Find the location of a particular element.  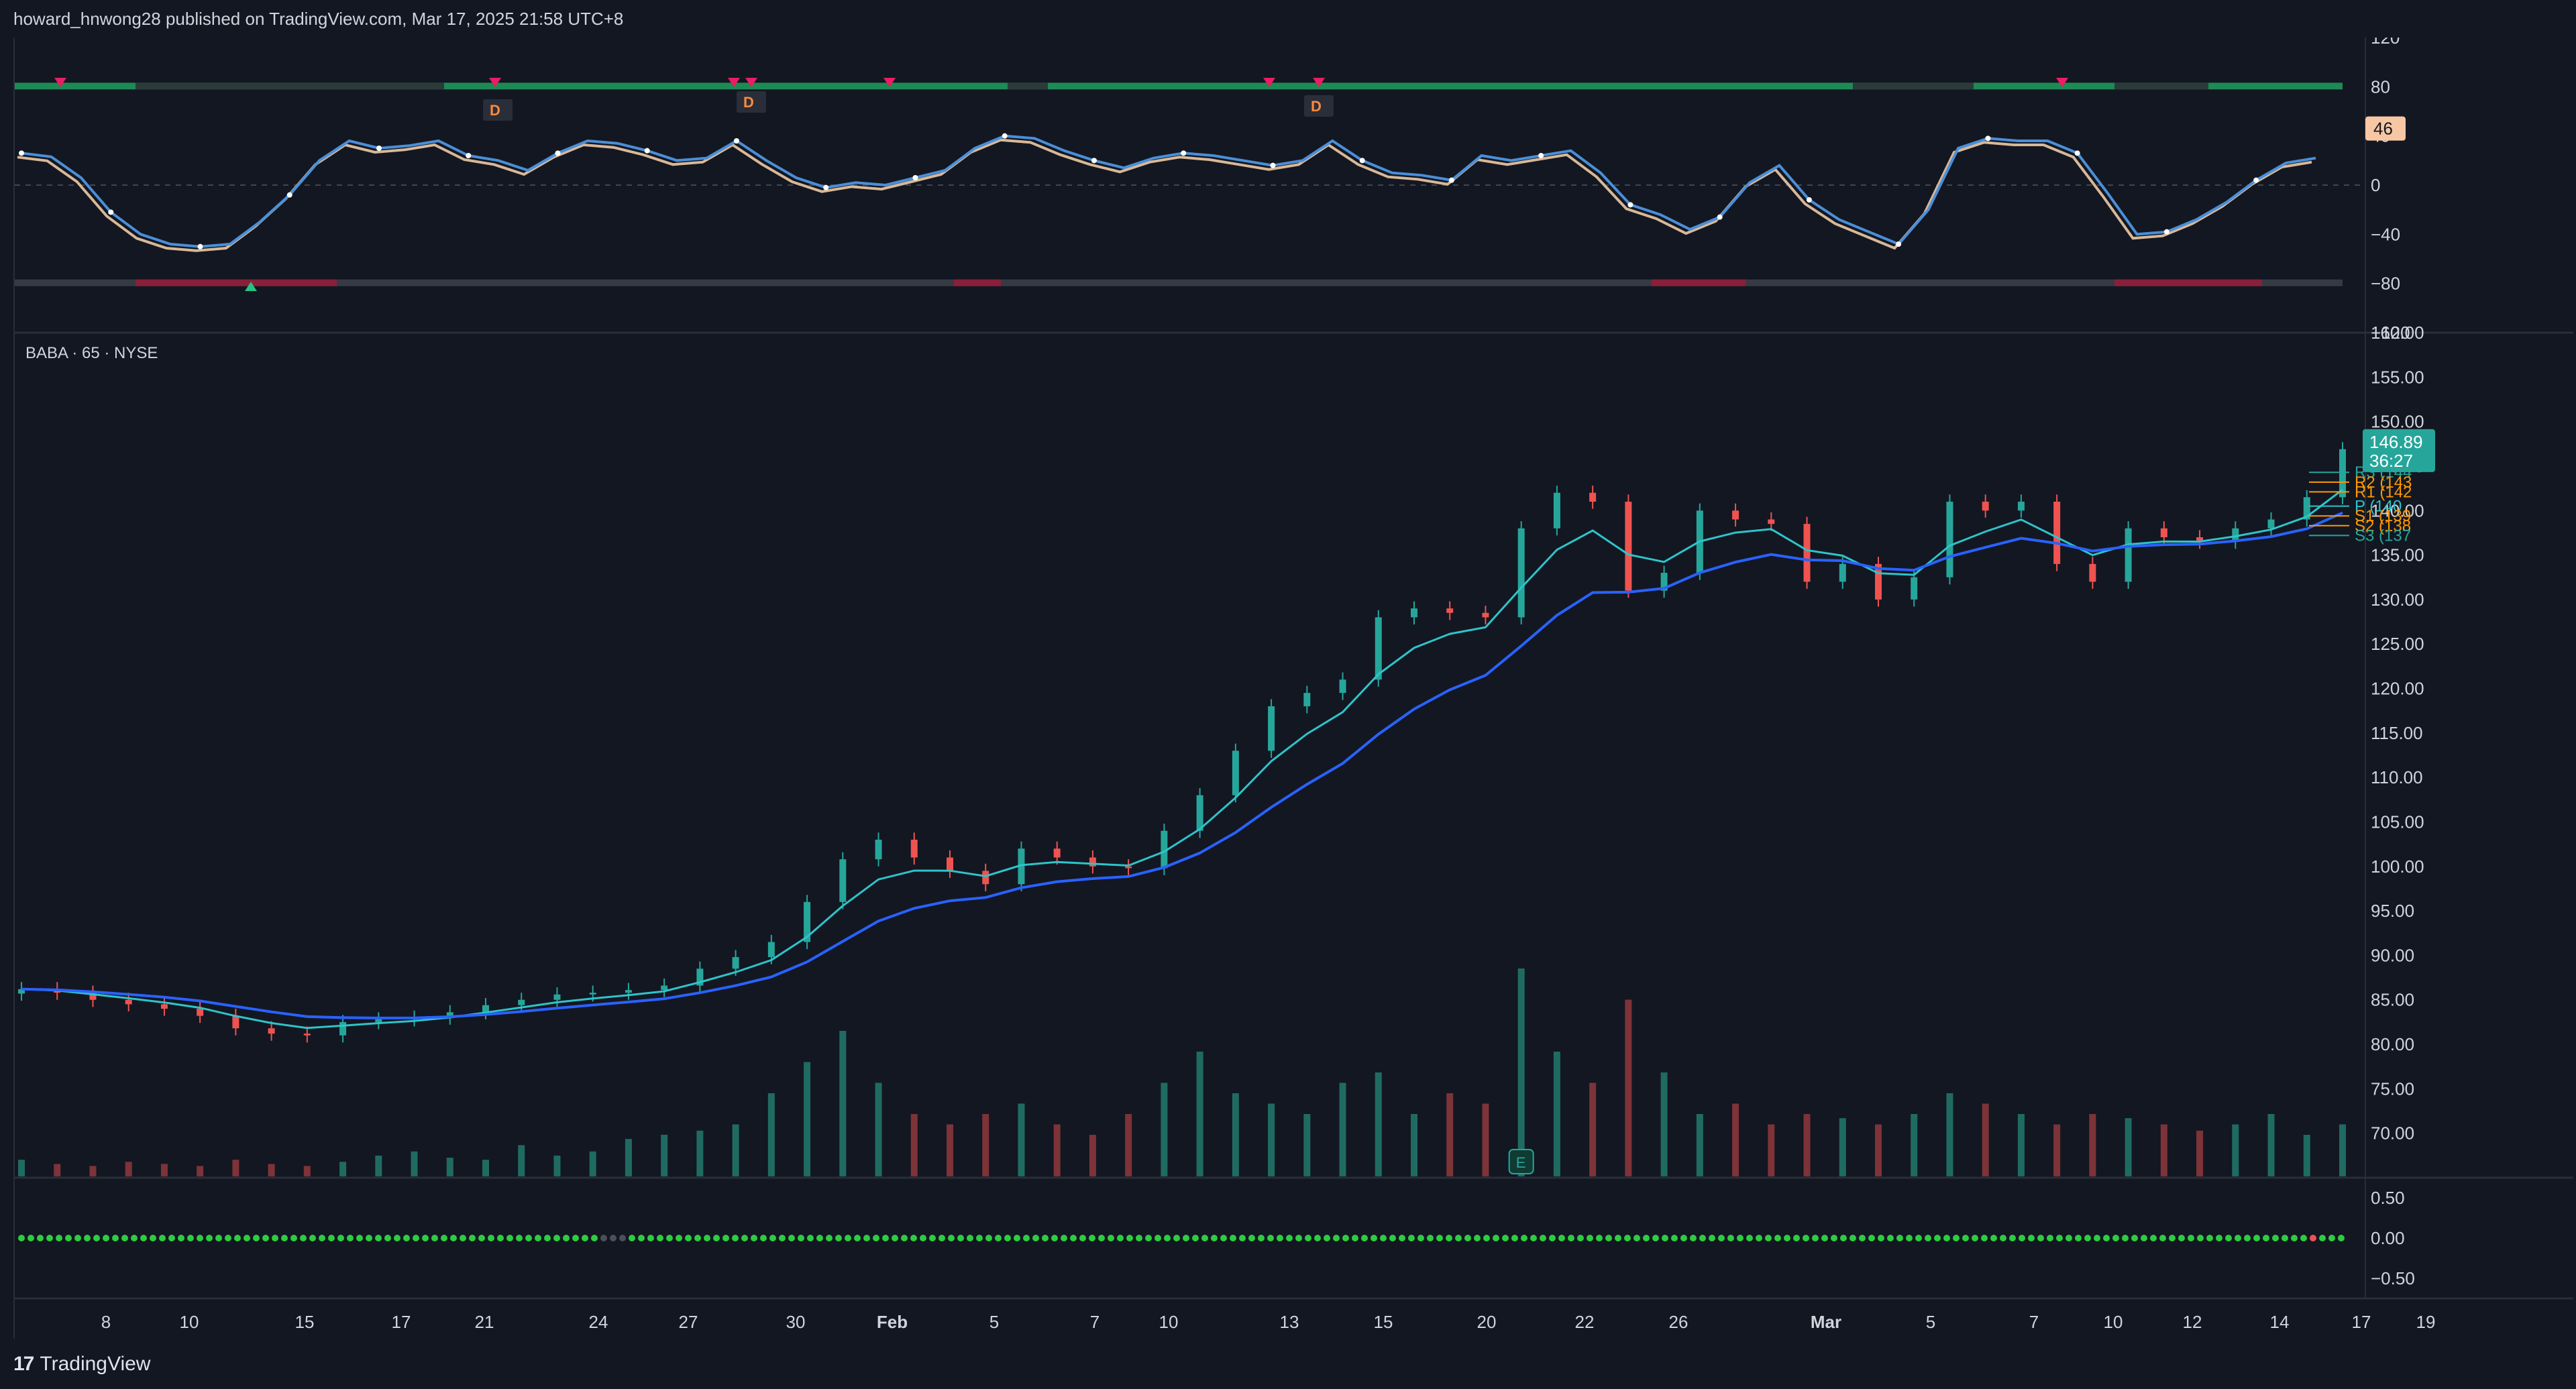

osc-current-value: 46 is located at coordinates (2383, 129).